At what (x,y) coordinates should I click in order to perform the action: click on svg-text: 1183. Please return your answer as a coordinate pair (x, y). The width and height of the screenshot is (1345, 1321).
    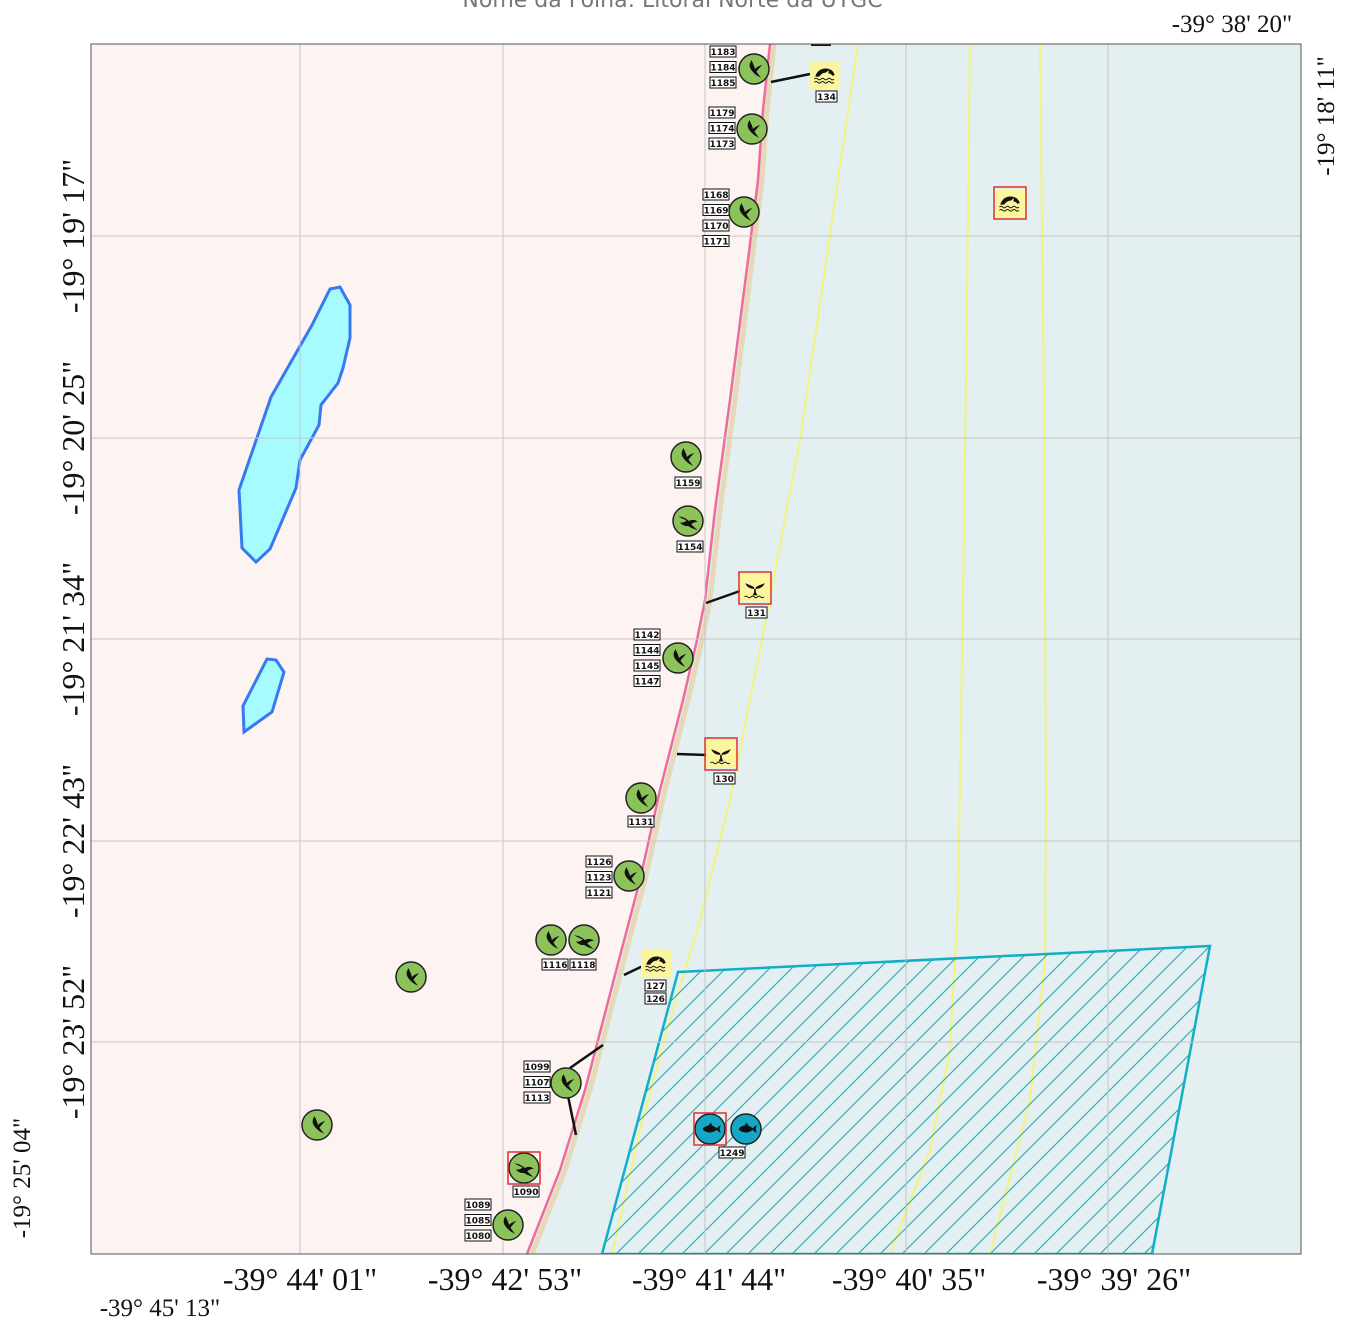
    Looking at the image, I should click on (722, 53).